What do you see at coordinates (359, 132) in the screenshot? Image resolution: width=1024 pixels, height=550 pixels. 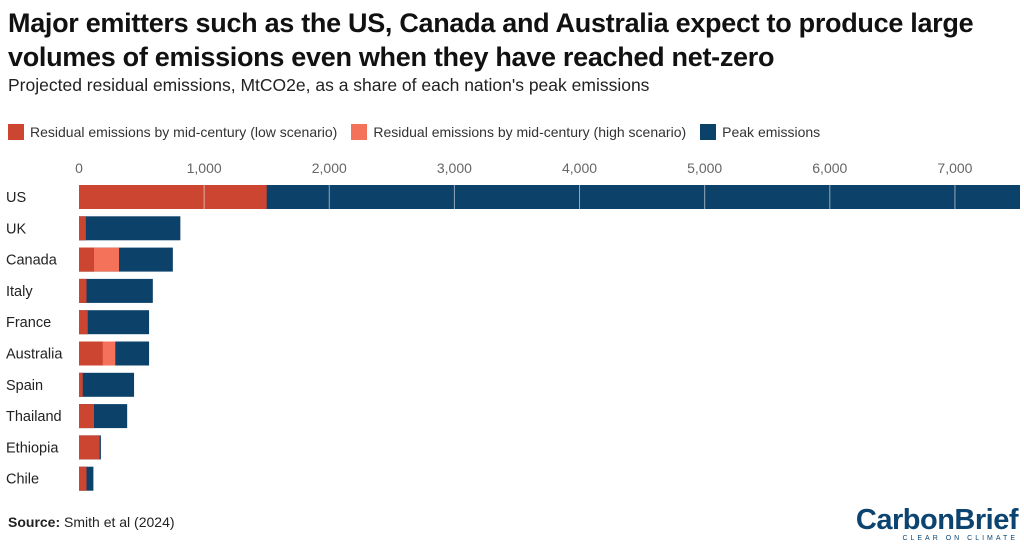 I see `legend-swatch-high` at bounding box center [359, 132].